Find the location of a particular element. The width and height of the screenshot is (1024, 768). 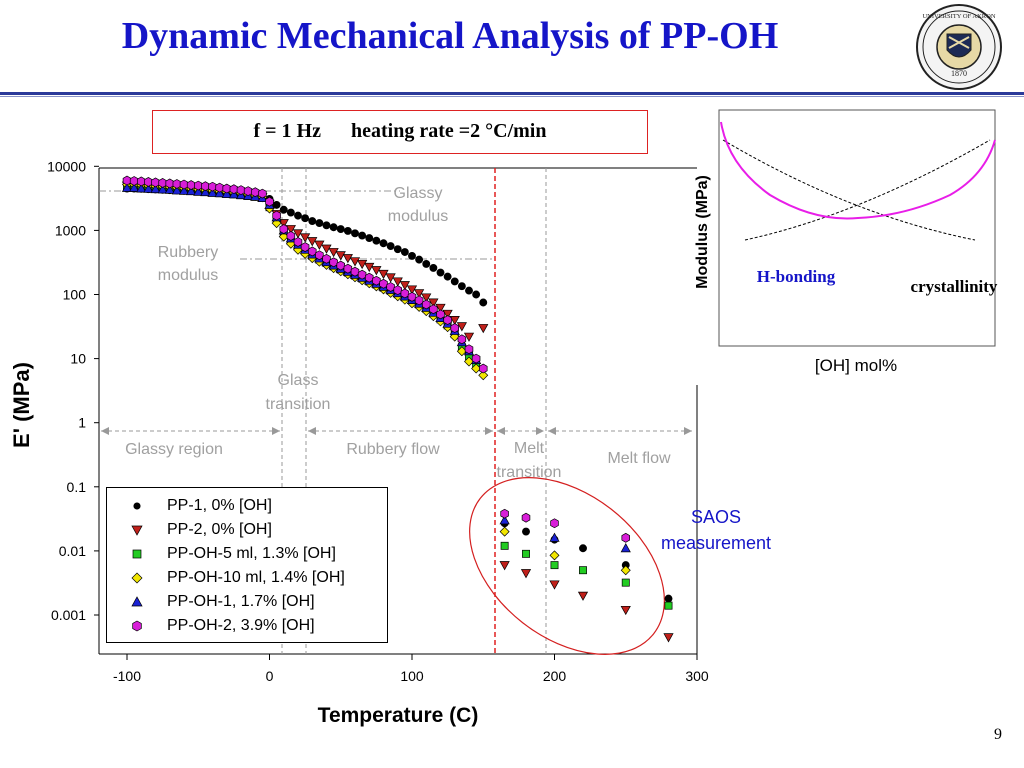

x-tick-label: 200 is located at coordinates (555, 676).